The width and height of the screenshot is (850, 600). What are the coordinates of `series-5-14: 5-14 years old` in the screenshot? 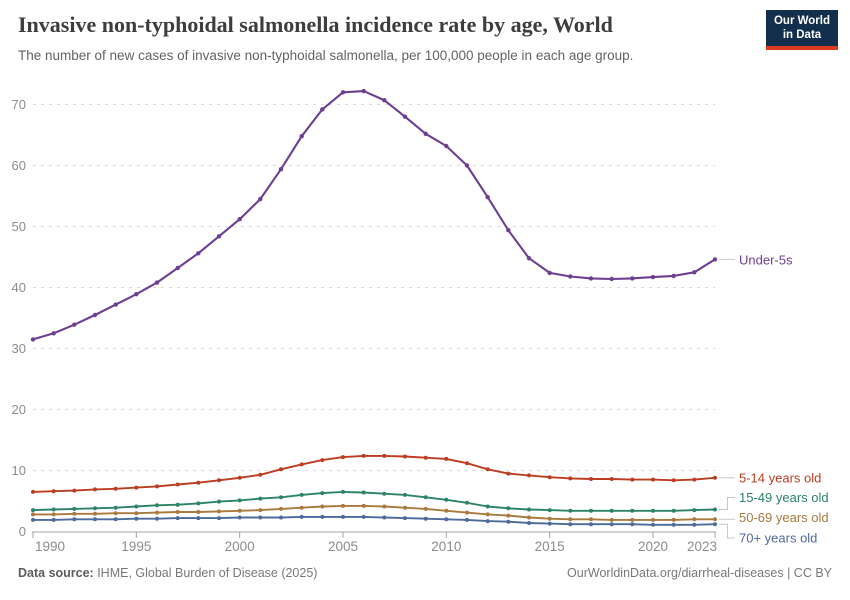 It's located at (426, 473).